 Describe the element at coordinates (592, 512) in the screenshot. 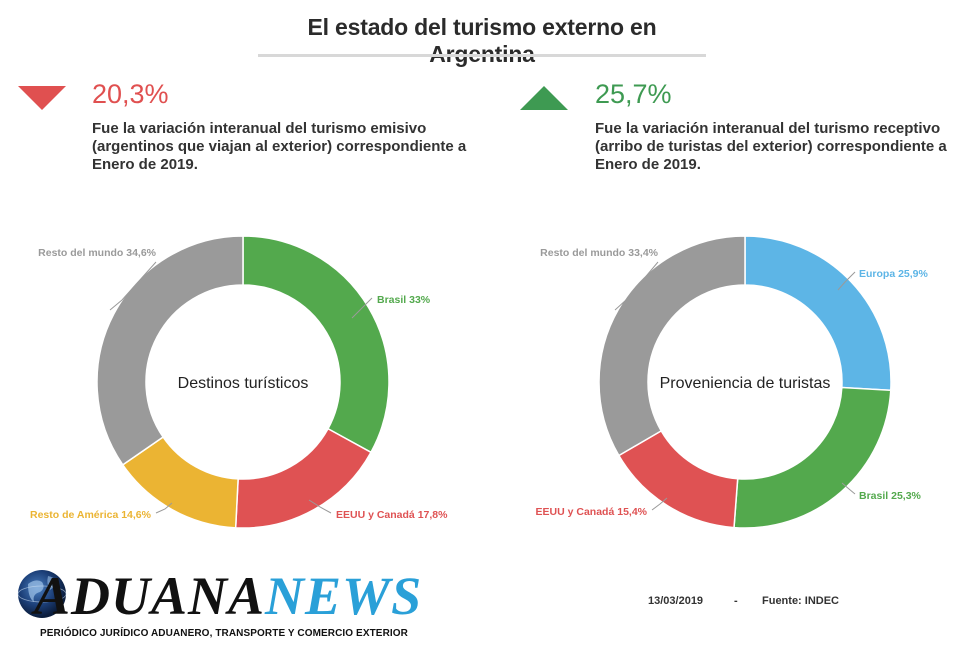

I see `slice-label-eeuu-y-canada: EEUU y Canadá 15,4%` at that location.